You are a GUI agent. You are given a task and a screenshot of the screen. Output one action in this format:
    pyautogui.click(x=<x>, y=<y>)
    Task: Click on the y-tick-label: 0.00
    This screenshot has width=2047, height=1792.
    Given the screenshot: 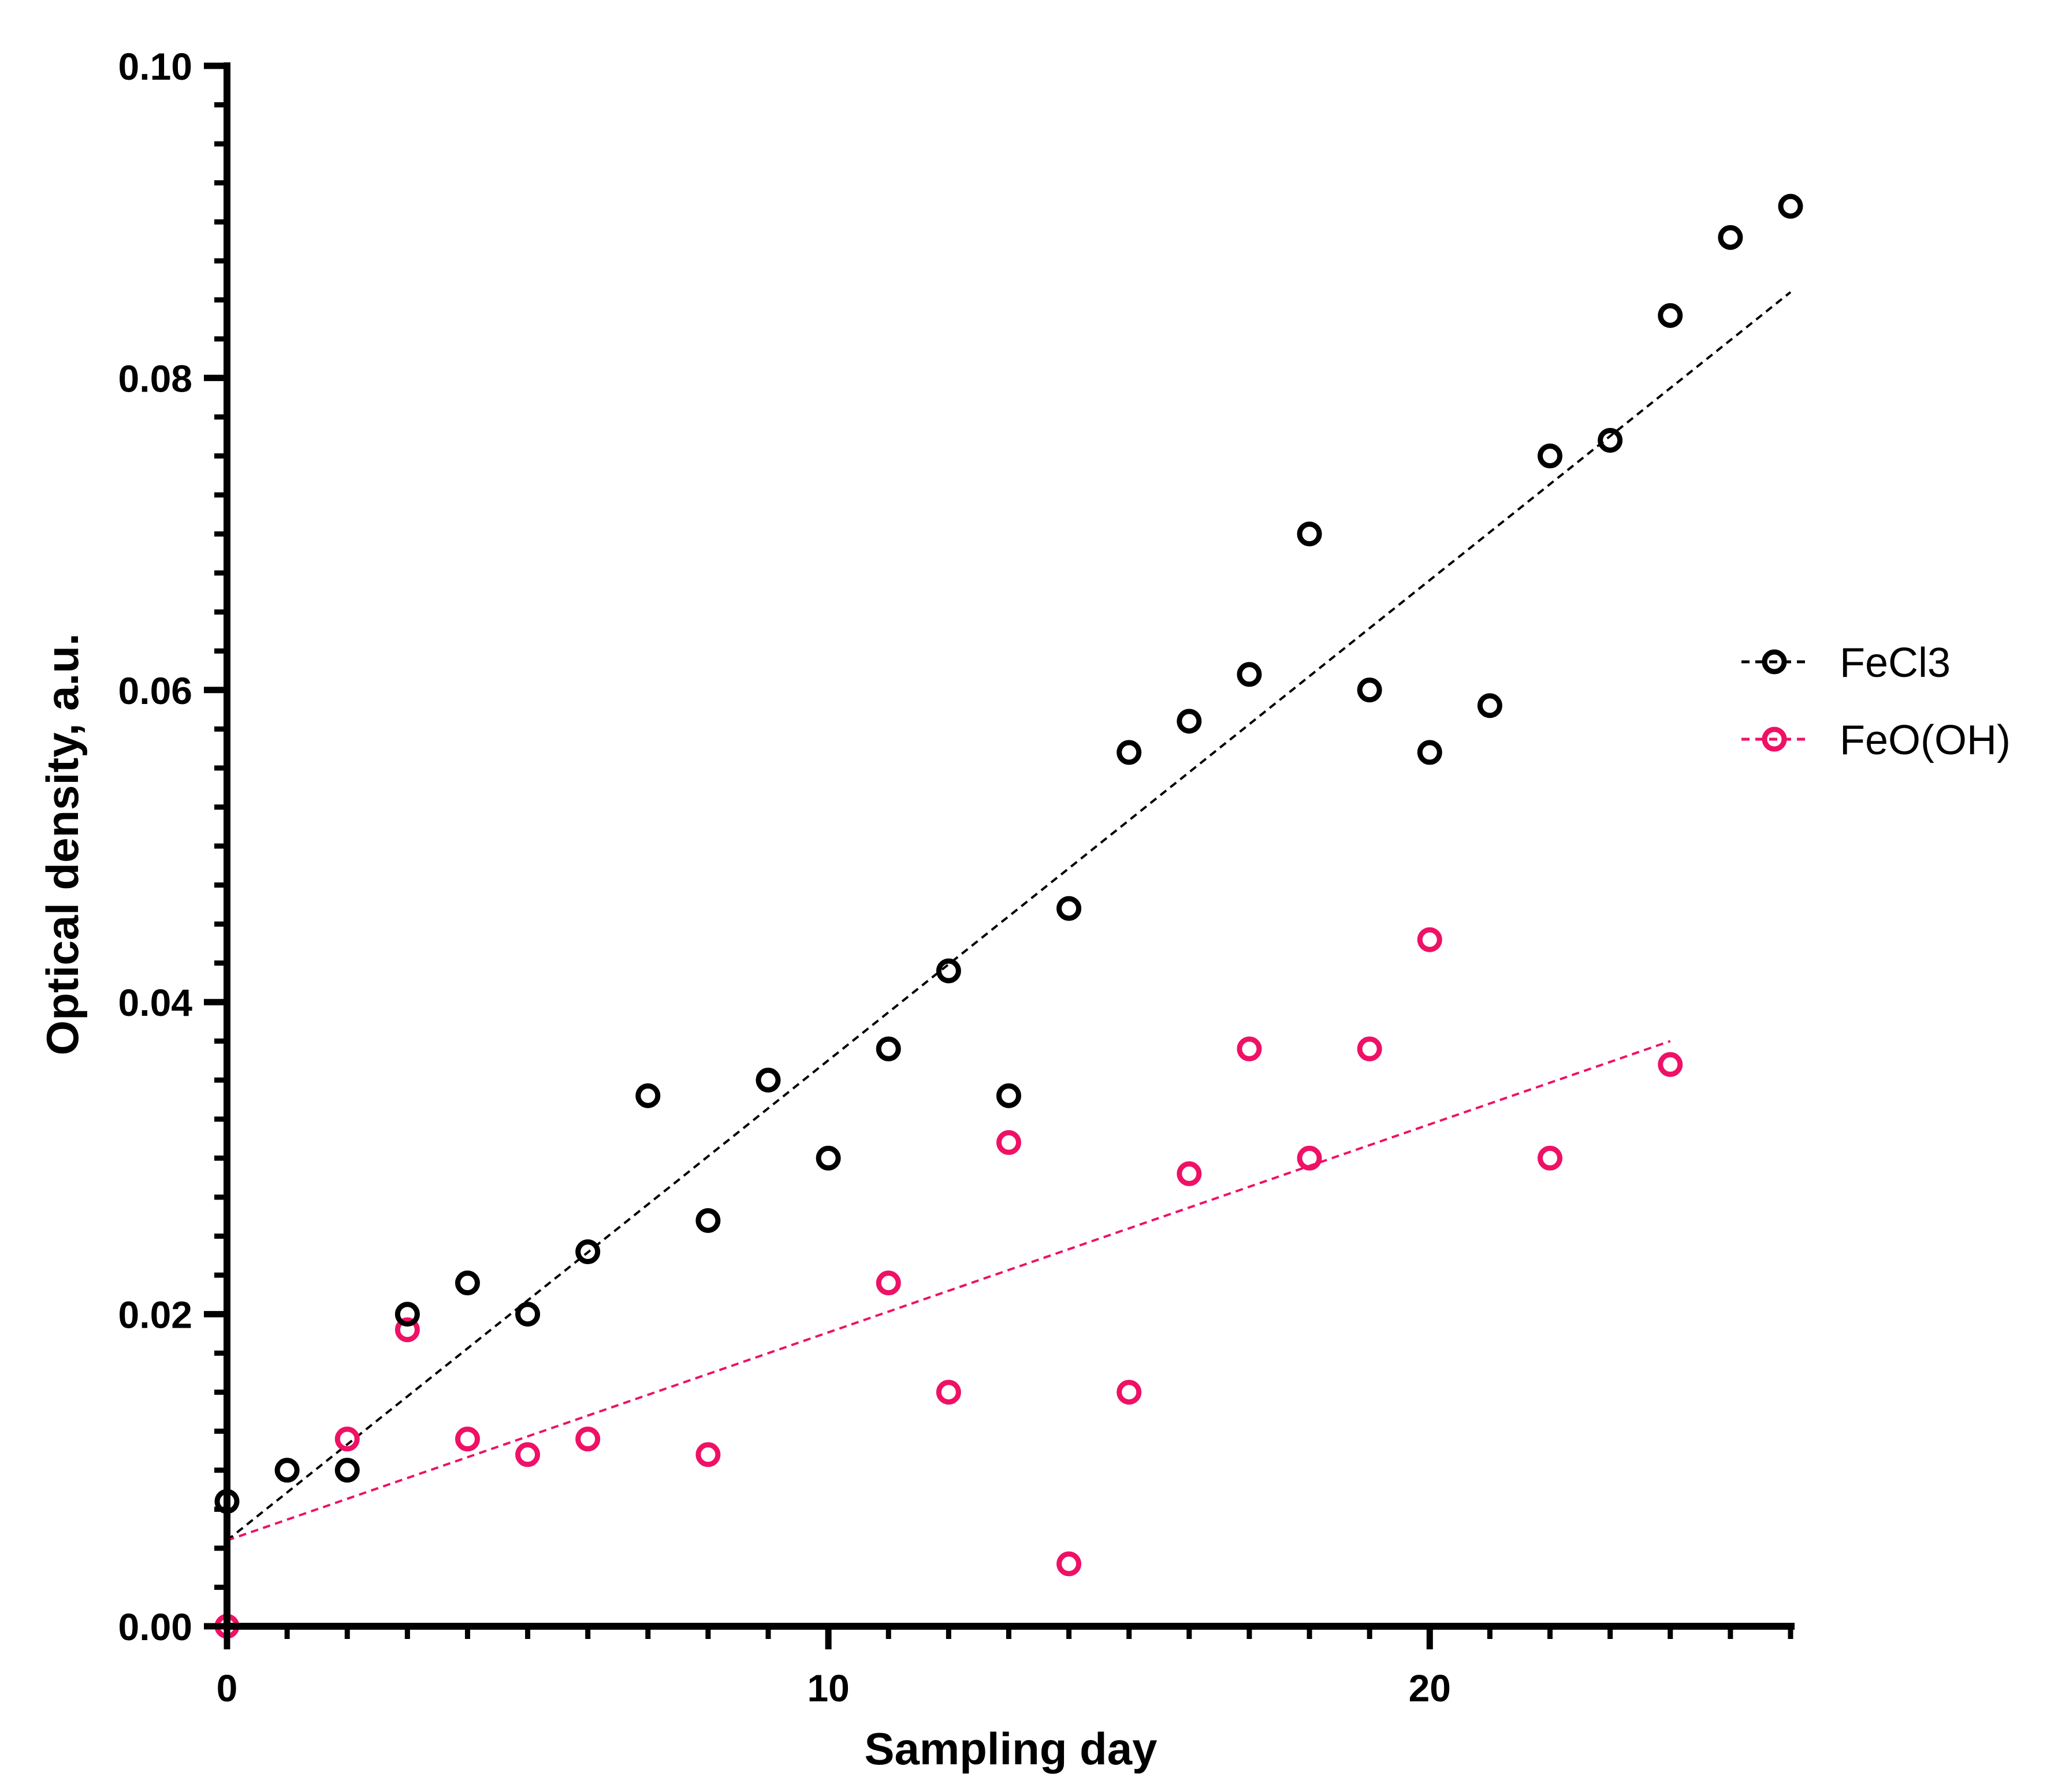 What is the action you would take?
    pyautogui.click(x=155, y=1627)
    